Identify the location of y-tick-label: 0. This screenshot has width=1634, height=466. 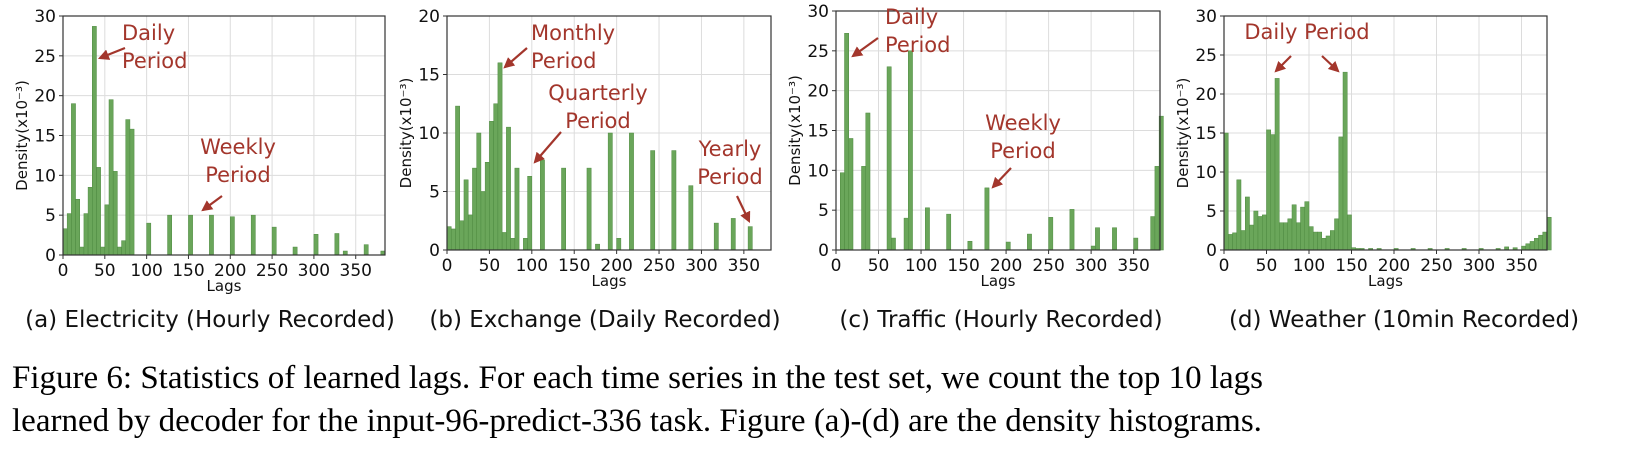
(50, 256).